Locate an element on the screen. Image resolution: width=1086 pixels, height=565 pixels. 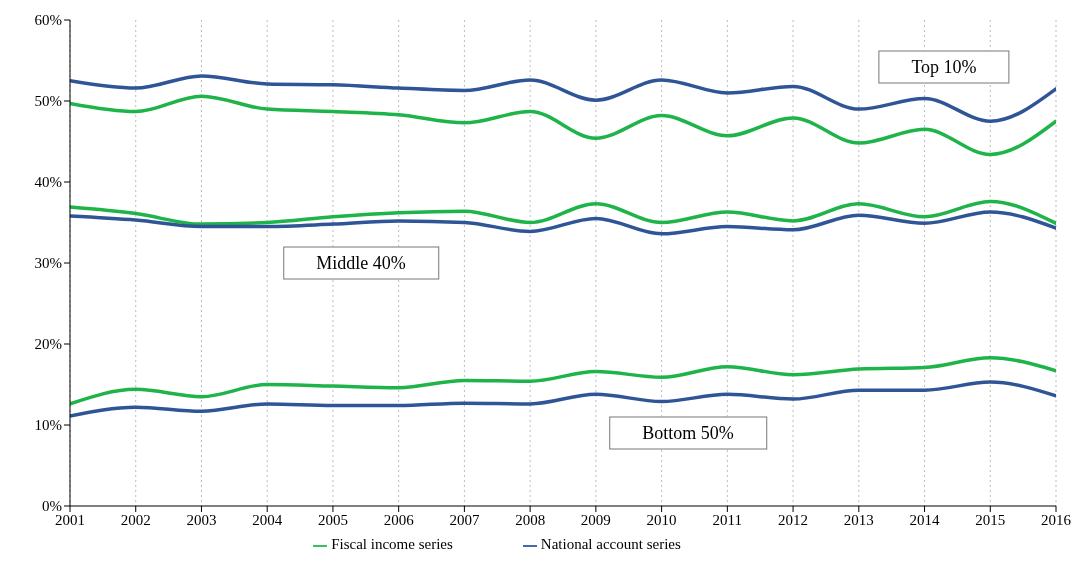
y-tick-label: 40% is located at coordinates (48, 182).